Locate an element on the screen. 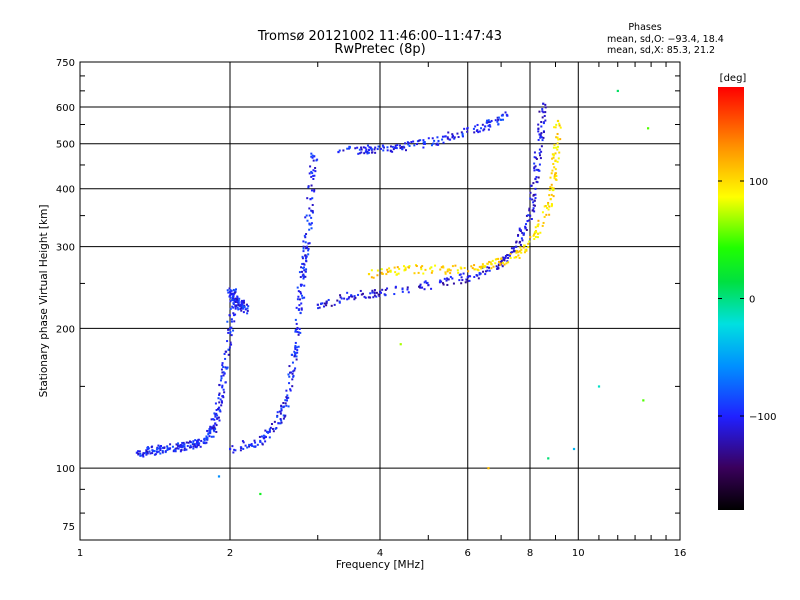 Image resolution: width=800 pixels, height=600 pixels. colorbar-tick-label: 0 is located at coordinates (752, 300).